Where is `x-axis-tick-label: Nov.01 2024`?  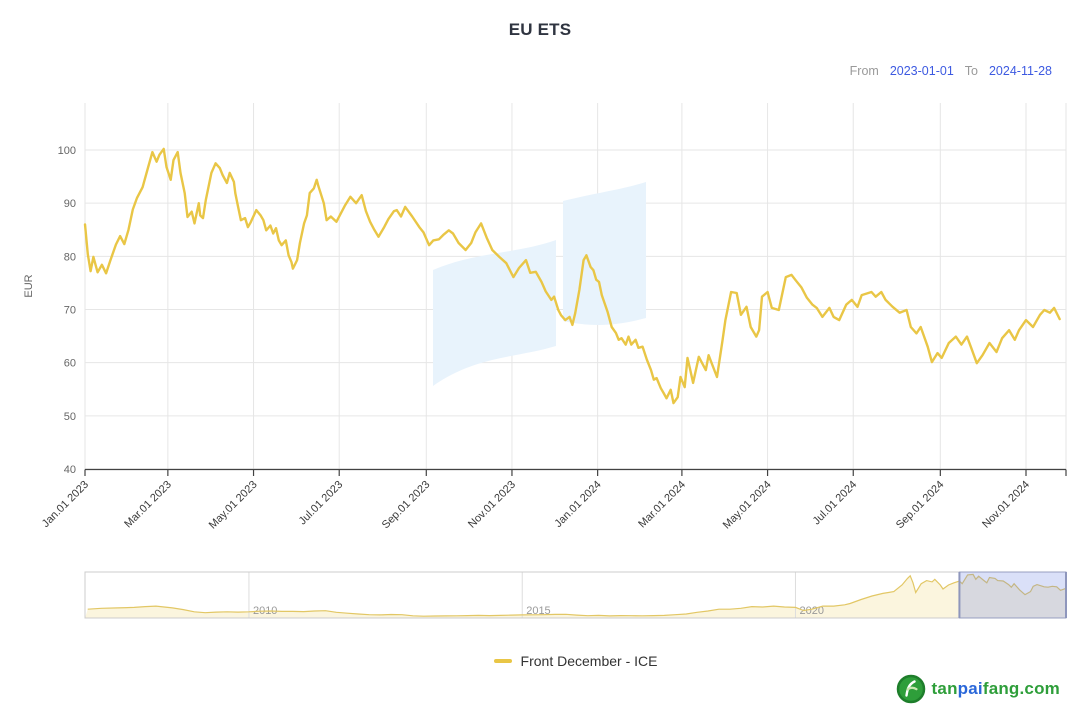 x-axis-tick-label: Nov.01 2024 is located at coordinates (1006, 505).